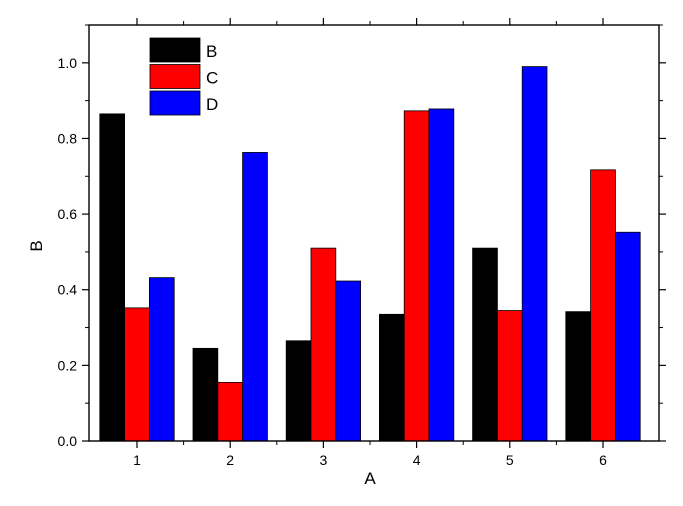 The width and height of the screenshot is (683, 506). What do you see at coordinates (212, 78) in the screenshot?
I see `legend-label-C: C` at bounding box center [212, 78].